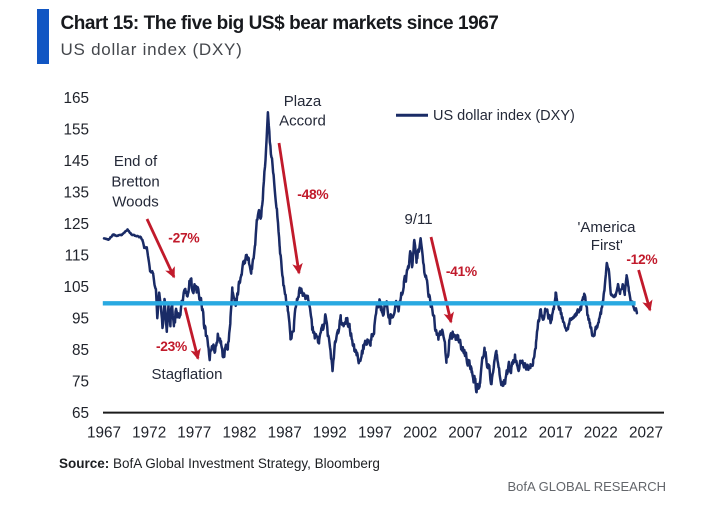  I want to click on svg-text: -27%, so click(183, 238).